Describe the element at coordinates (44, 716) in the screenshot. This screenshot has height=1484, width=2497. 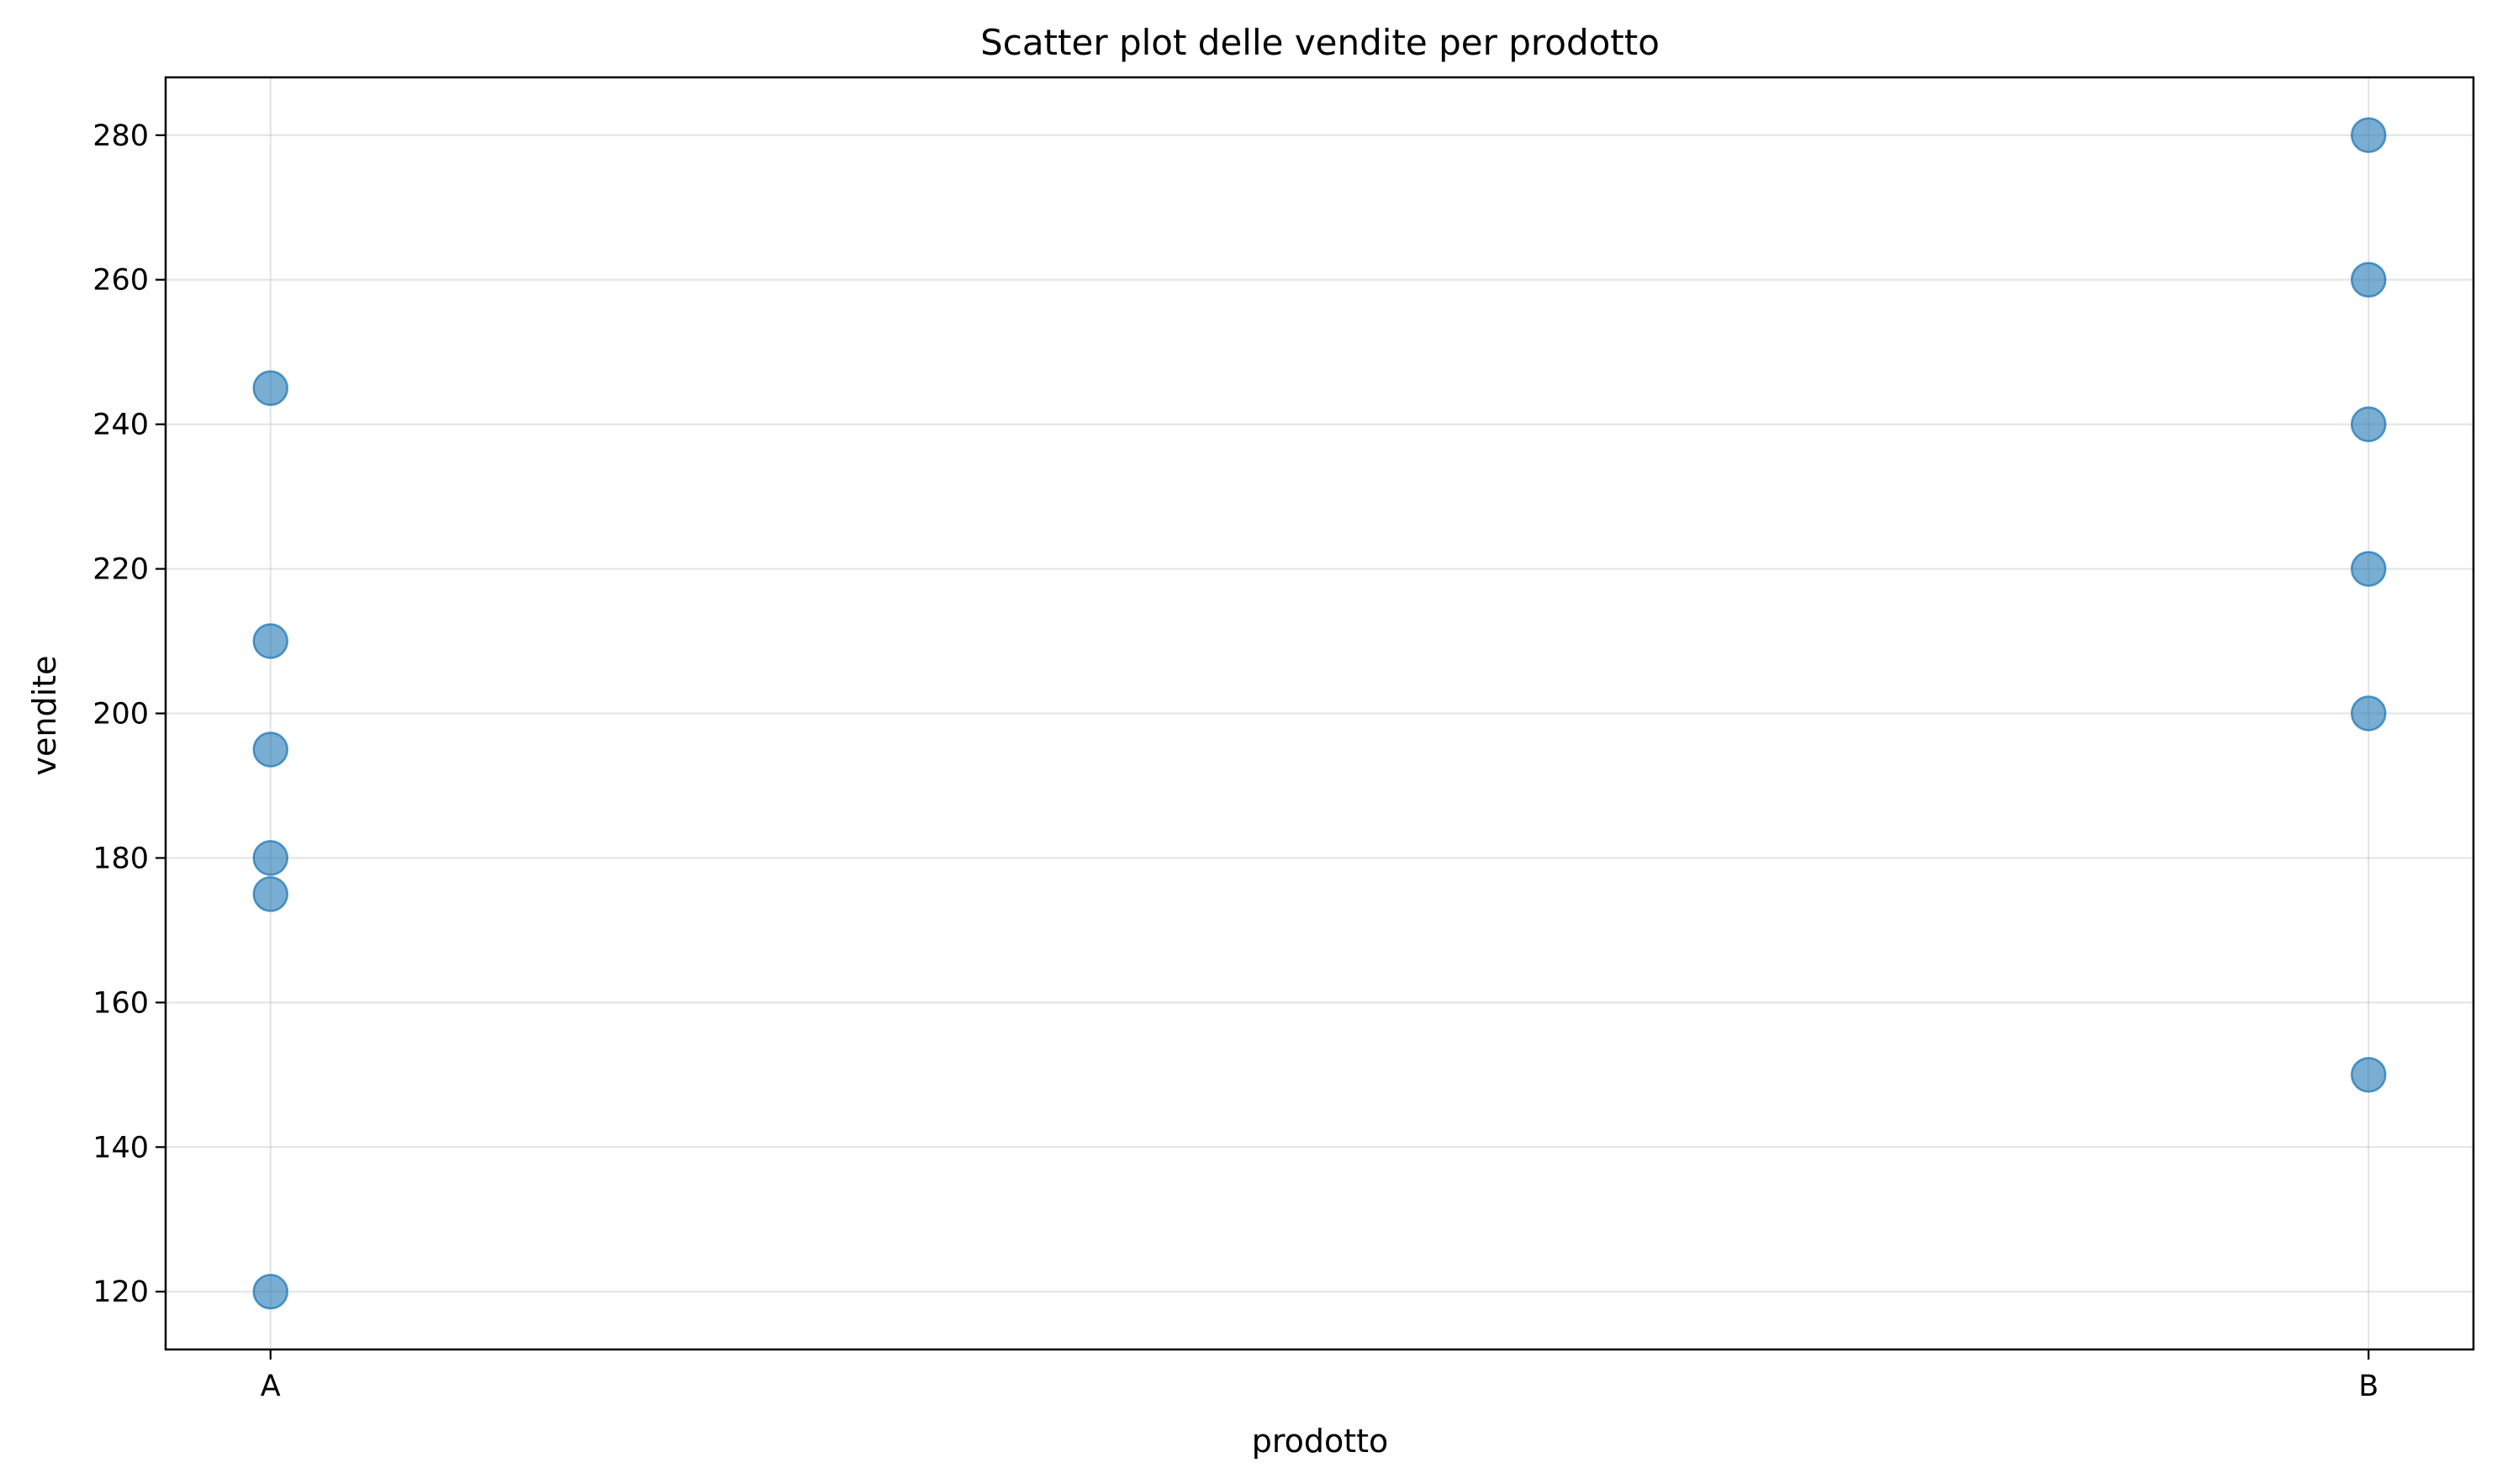
I see `y-axis-label: vendite` at that location.